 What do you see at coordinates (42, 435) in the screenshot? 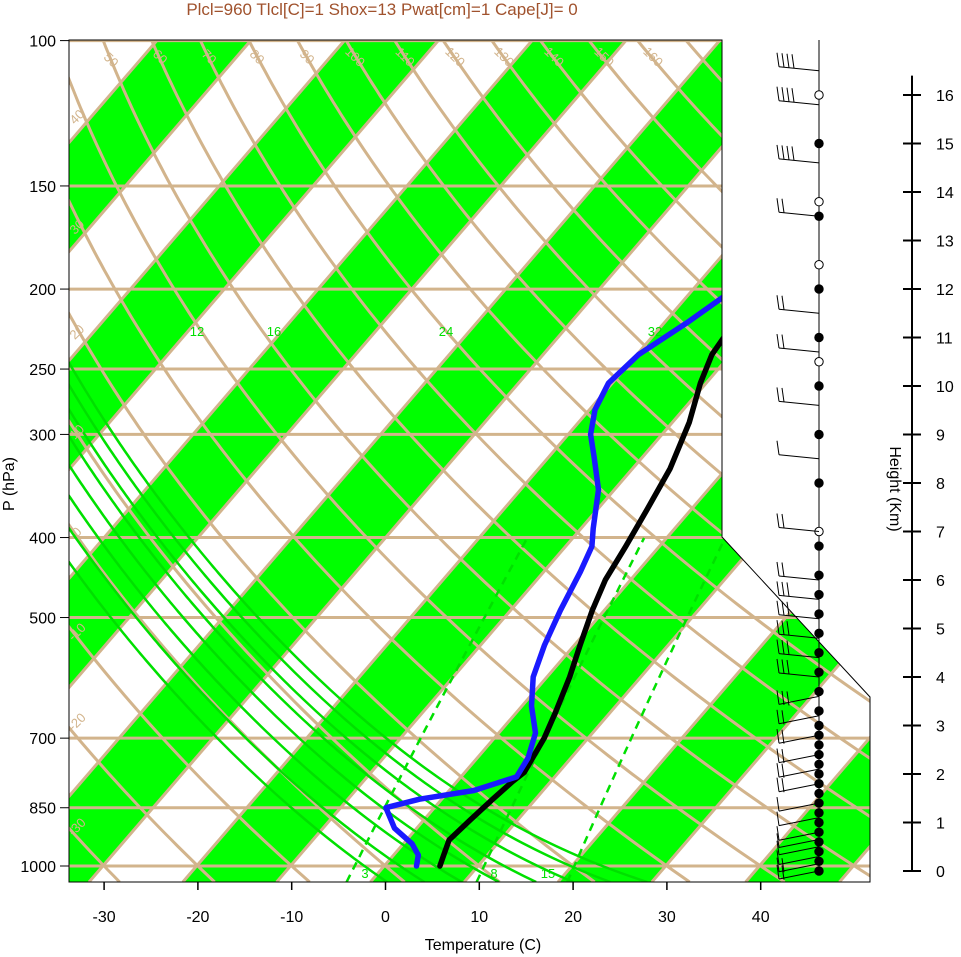
I see `pressure-tick-label: 300` at bounding box center [42, 435].